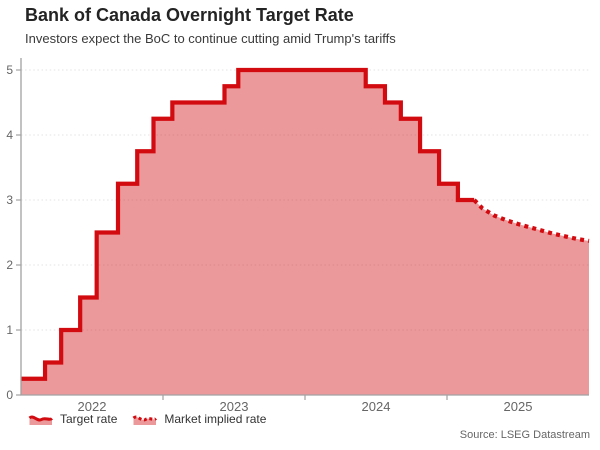  I want to click on y-tick-label: 2, so click(9, 265).